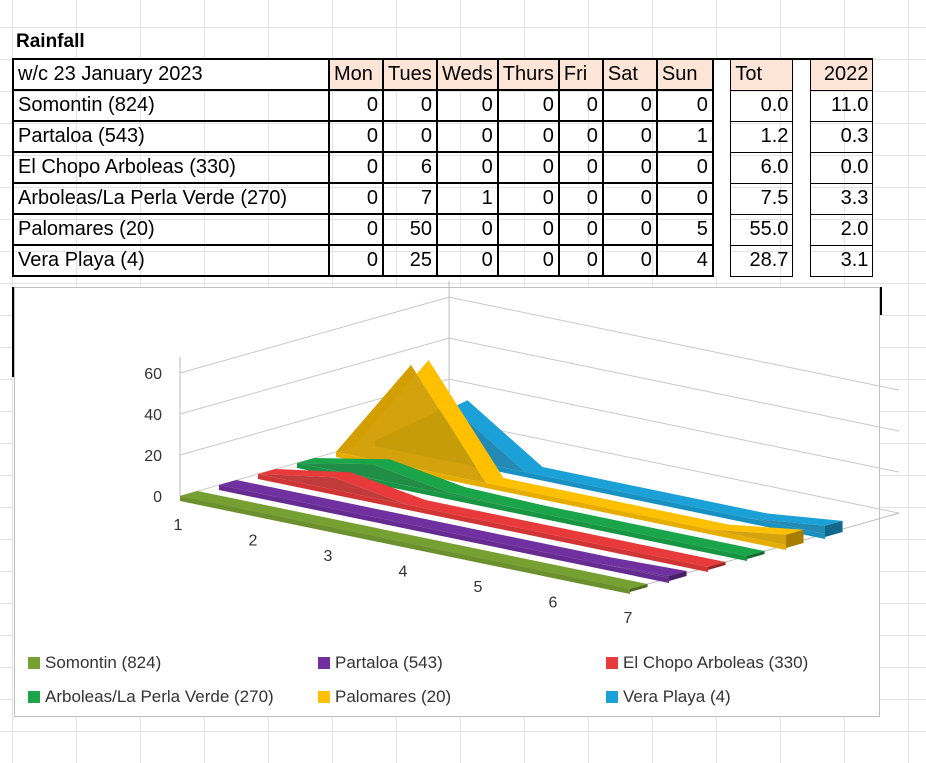 The height and width of the screenshot is (763, 926). Describe the element at coordinates (153, 374) in the screenshot. I see `y-tick-label: 60` at that location.